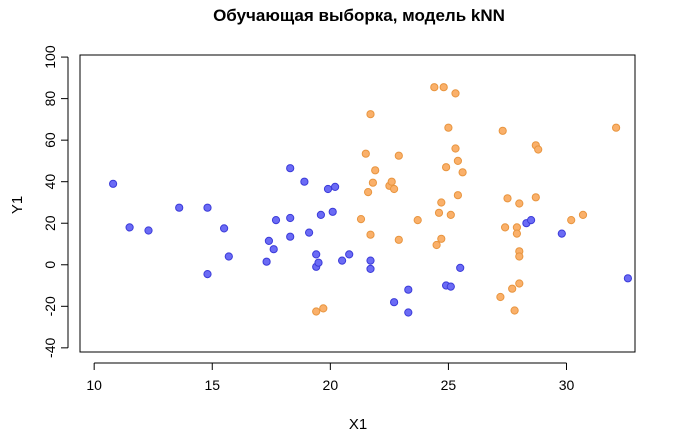 The image size is (676, 439). I want to click on y-tick-label: 80, so click(50, 99).